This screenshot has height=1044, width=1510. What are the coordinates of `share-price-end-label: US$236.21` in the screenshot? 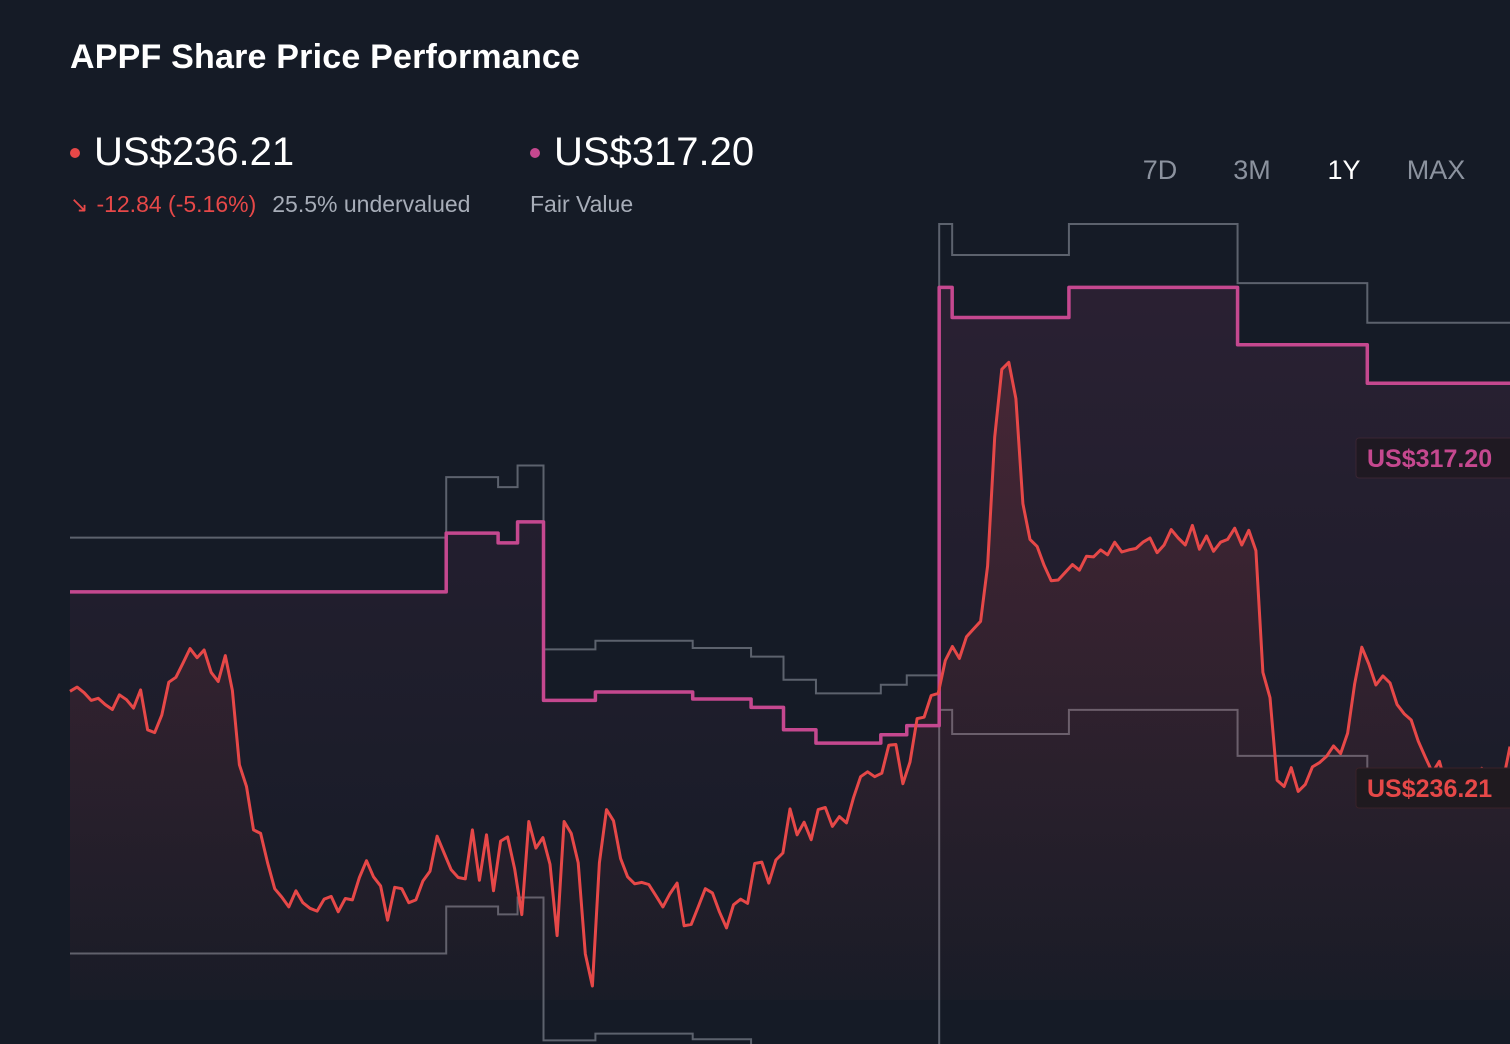 It's located at (1432, 788).